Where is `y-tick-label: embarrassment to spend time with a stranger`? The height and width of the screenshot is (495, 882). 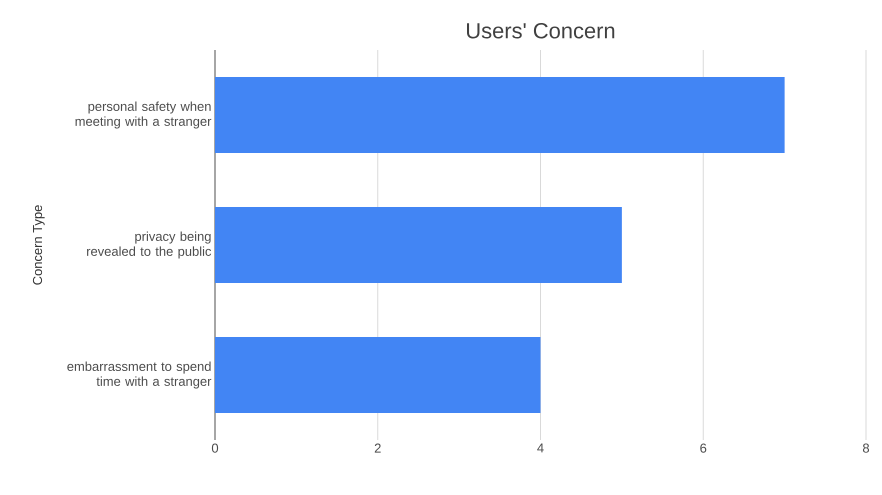 y-tick-label: embarrassment to spend time with a stranger is located at coordinates (139, 375).